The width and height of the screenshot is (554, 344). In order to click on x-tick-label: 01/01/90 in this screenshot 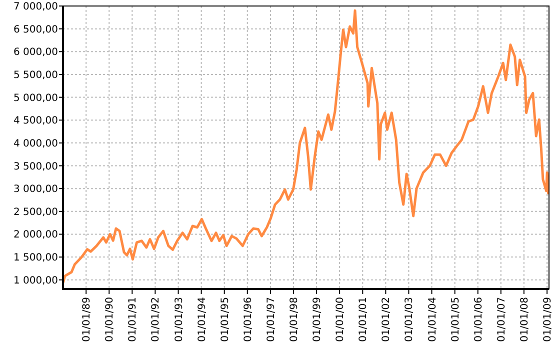, I will do `click(110, 319)`.